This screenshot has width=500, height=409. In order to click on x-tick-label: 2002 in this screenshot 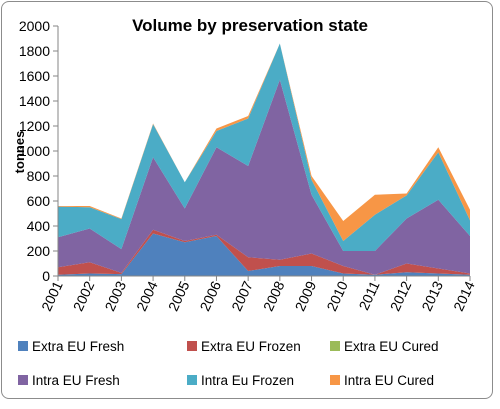, I will do `click(84, 295)`.